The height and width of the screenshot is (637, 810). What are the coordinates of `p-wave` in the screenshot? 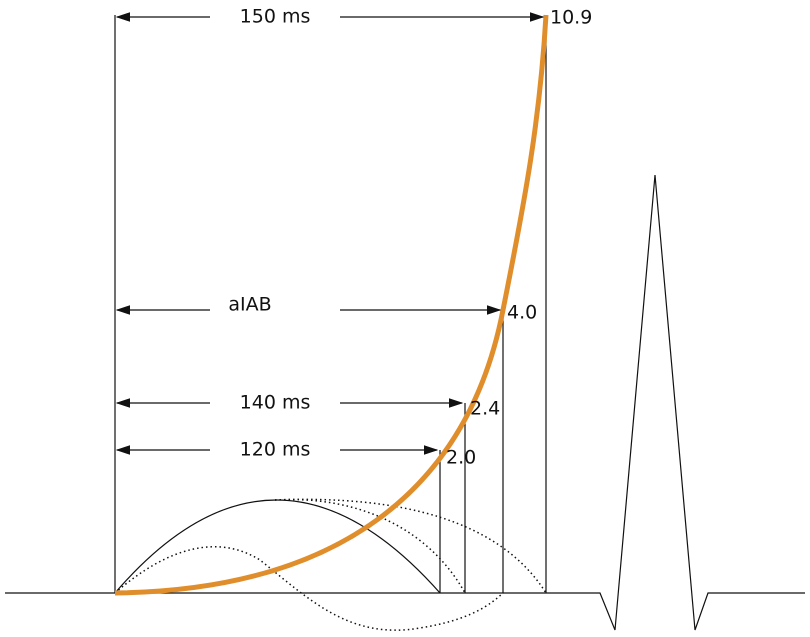 It's located at (277, 546).